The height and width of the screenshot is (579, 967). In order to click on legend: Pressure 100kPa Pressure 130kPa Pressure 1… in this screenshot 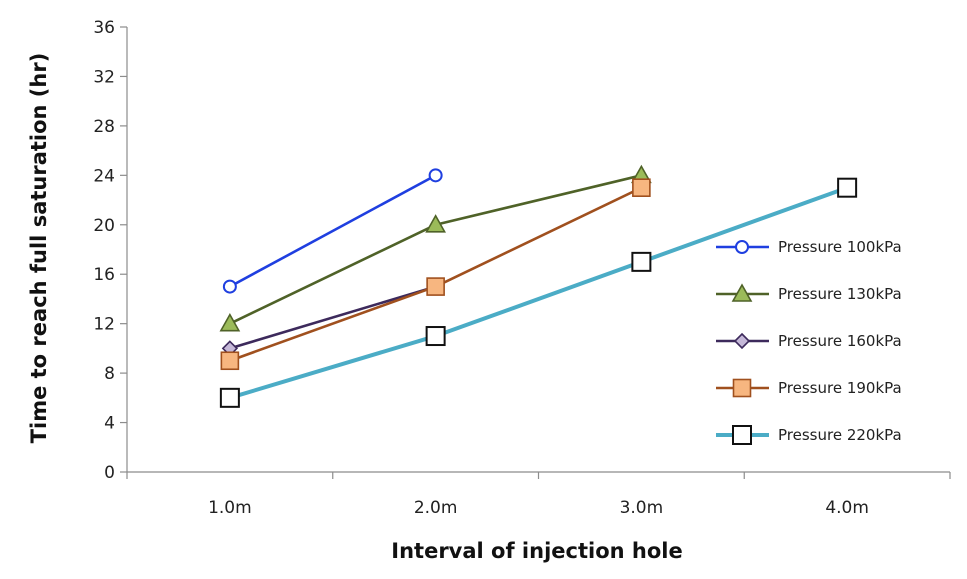, I will do `click(809, 341)`.